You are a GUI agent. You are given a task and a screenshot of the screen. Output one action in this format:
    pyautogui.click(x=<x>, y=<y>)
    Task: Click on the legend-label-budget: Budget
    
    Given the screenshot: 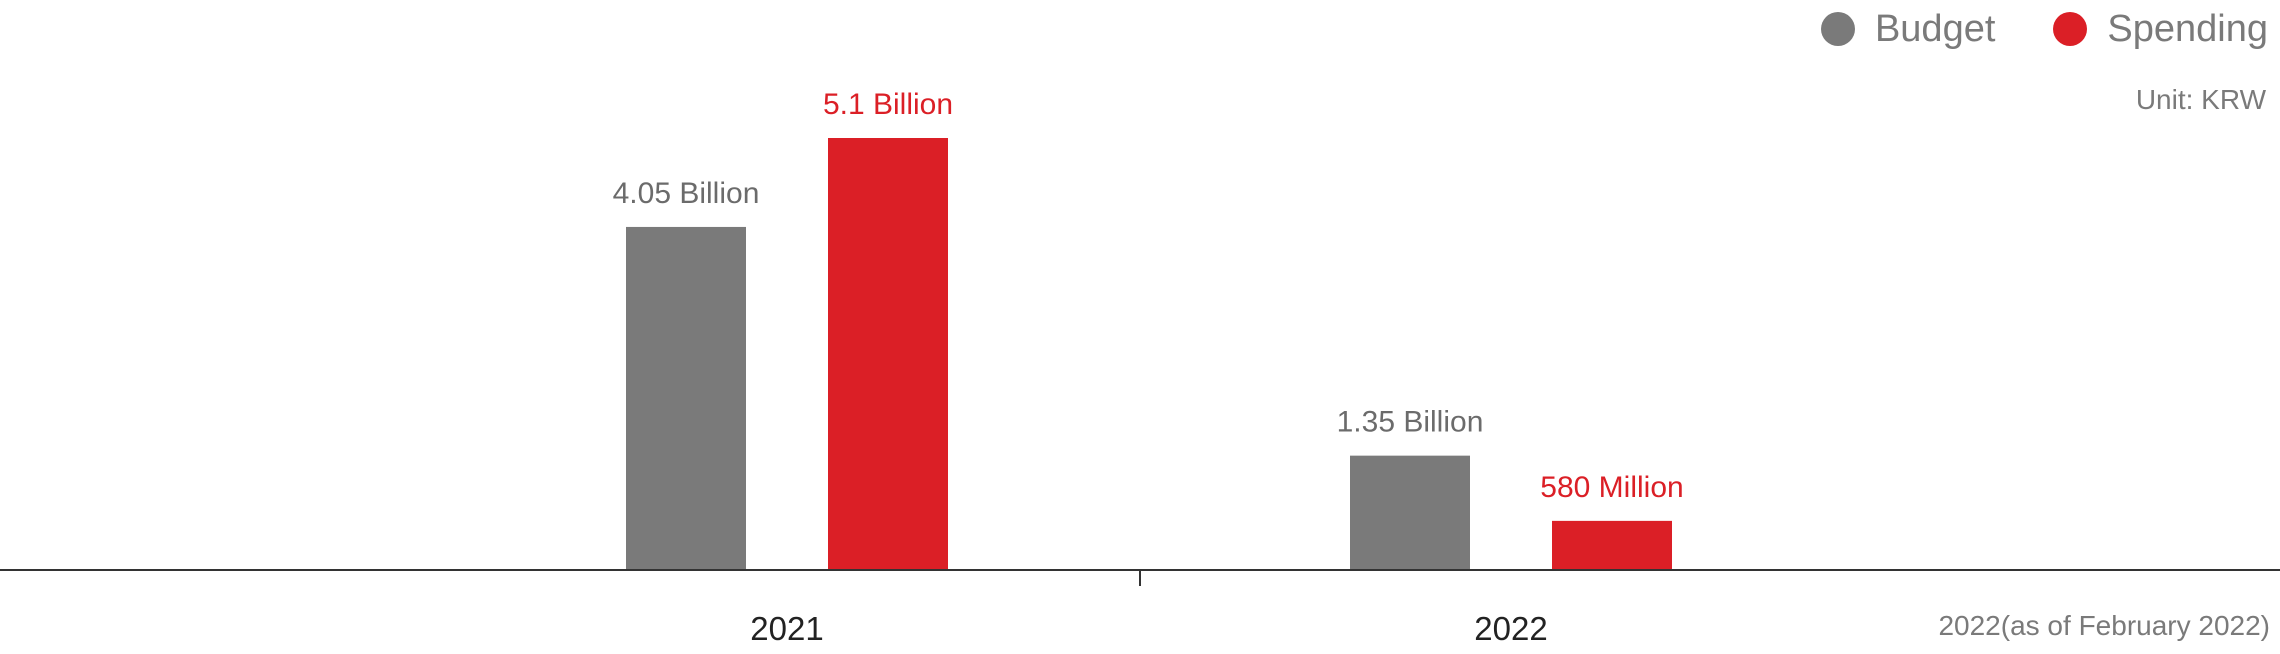 What is the action you would take?
    pyautogui.click(x=1935, y=29)
    